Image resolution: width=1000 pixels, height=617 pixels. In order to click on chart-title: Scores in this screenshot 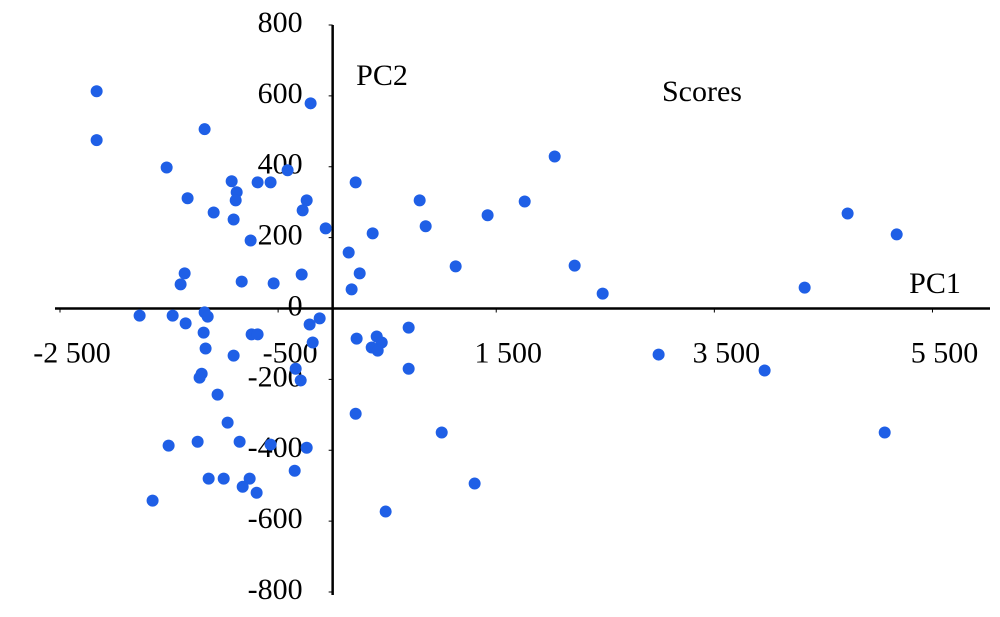, I will do `click(702, 91)`.